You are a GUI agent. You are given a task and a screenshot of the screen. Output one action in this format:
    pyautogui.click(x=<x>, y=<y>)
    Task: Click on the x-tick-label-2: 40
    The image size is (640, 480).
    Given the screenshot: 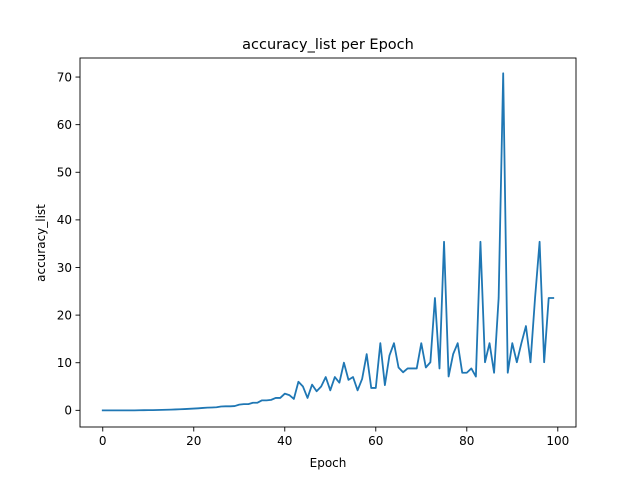 What is the action you would take?
    pyautogui.click(x=284, y=441)
    